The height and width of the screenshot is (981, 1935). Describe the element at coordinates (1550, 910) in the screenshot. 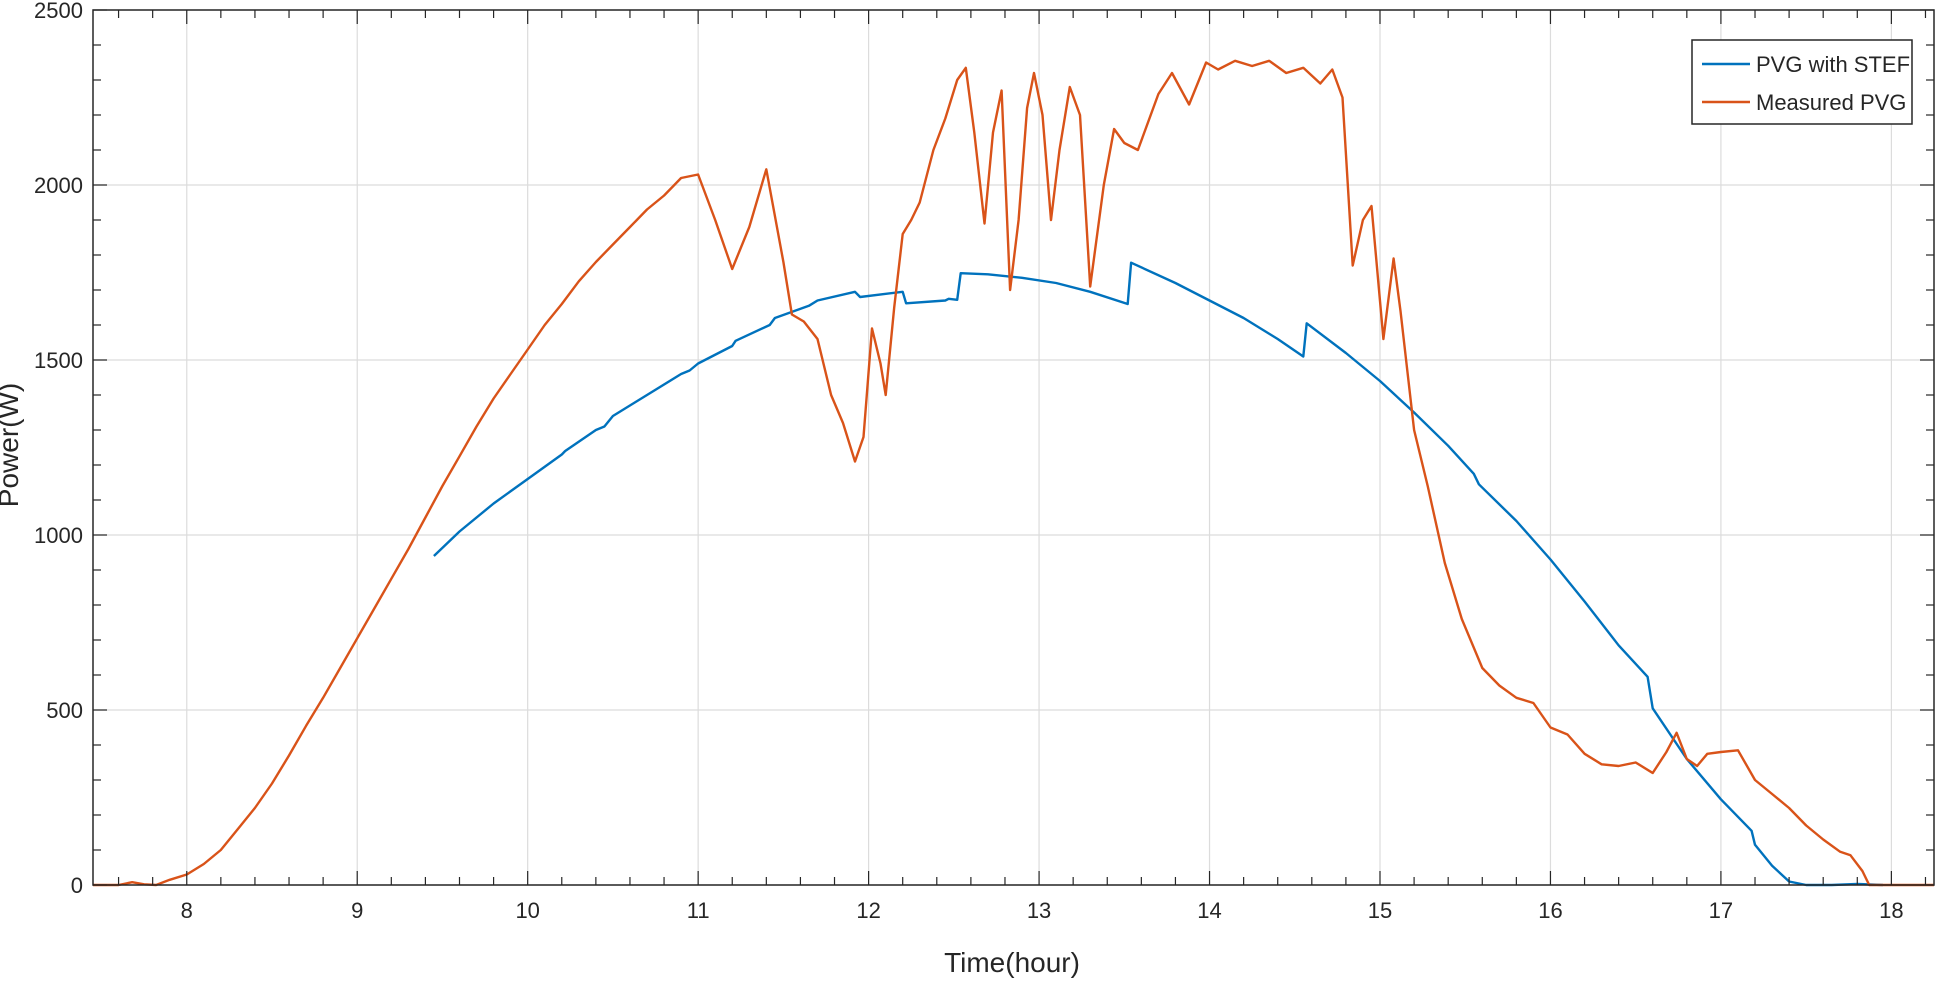

I see `x-tick-label: 16` at that location.